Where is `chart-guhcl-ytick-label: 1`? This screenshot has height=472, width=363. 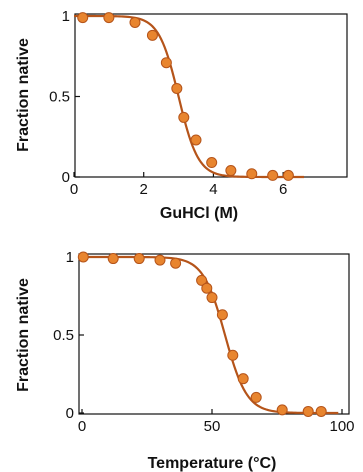 chart-guhcl-ytick-label: 1 is located at coordinates (66, 16).